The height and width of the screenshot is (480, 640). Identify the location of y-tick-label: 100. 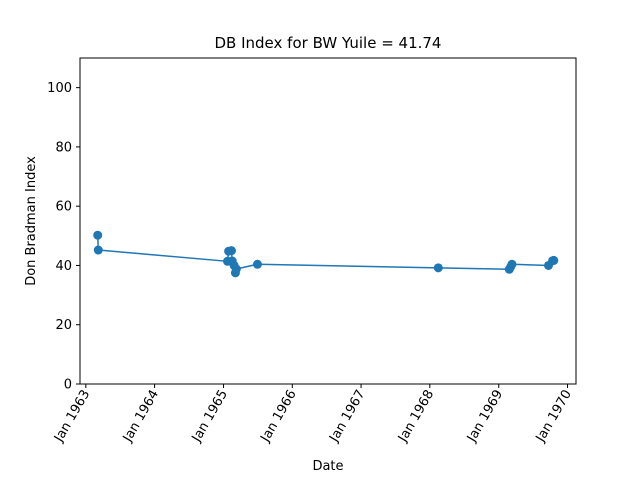
(59, 88).